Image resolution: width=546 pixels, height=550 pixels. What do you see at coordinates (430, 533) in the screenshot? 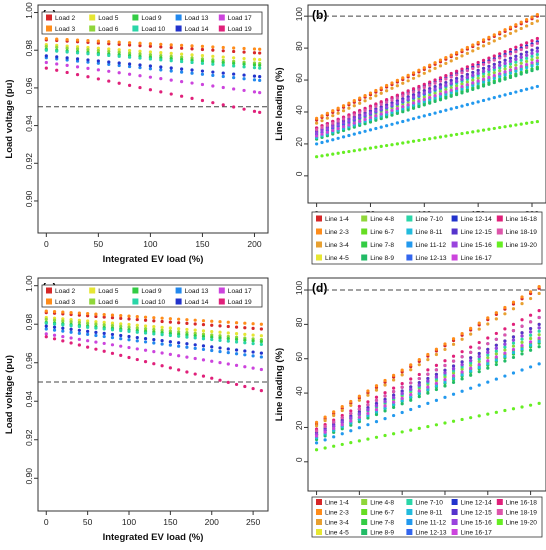
I see `legend-label: Line 12-13` at bounding box center [430, 533].